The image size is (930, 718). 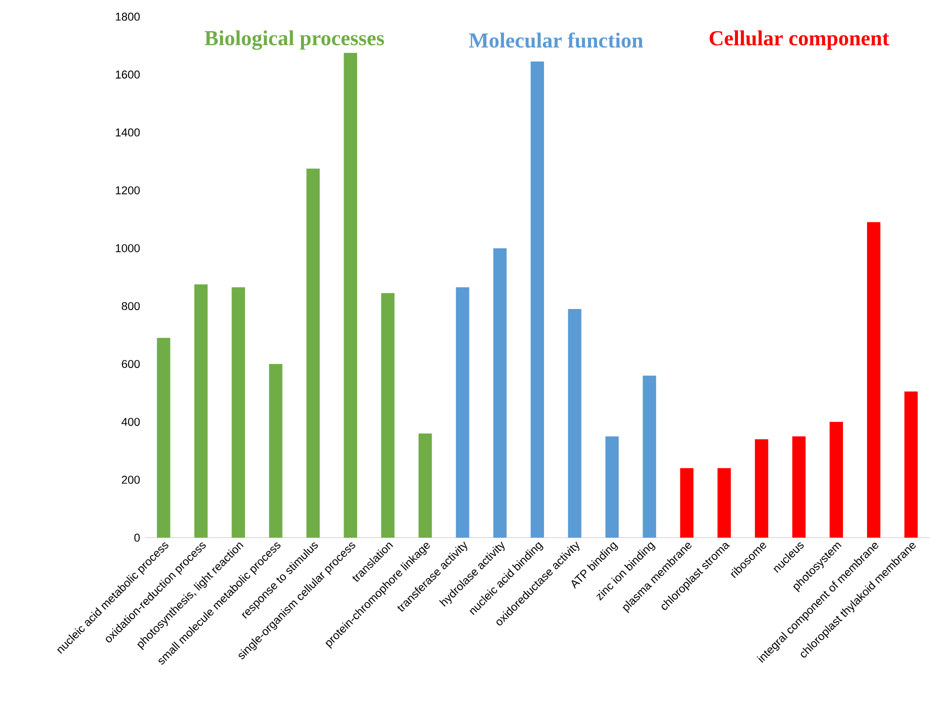 I want to click on annotation: Biological processes, so click(x=294, y=40).